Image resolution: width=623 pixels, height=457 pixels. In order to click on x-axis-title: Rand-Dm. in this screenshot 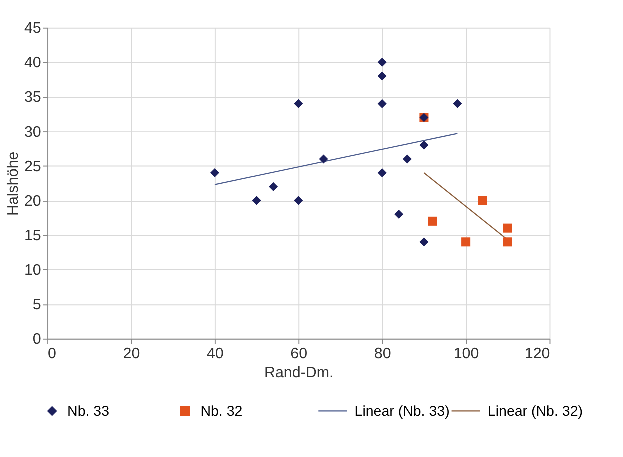, I will do `click(299, 373)`.